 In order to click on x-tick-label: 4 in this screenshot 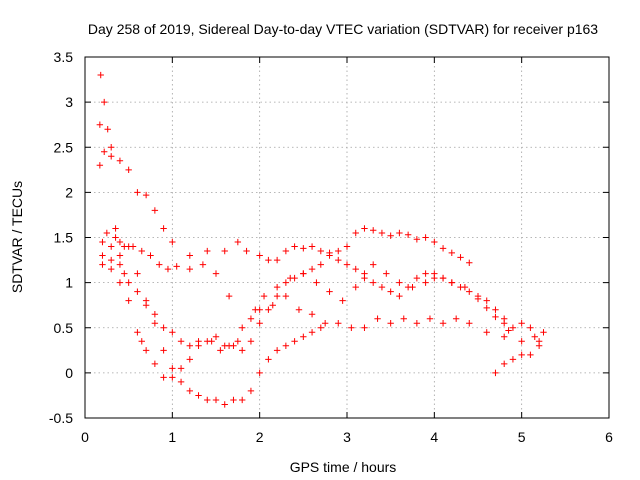, I will do `click(434, 437)`.